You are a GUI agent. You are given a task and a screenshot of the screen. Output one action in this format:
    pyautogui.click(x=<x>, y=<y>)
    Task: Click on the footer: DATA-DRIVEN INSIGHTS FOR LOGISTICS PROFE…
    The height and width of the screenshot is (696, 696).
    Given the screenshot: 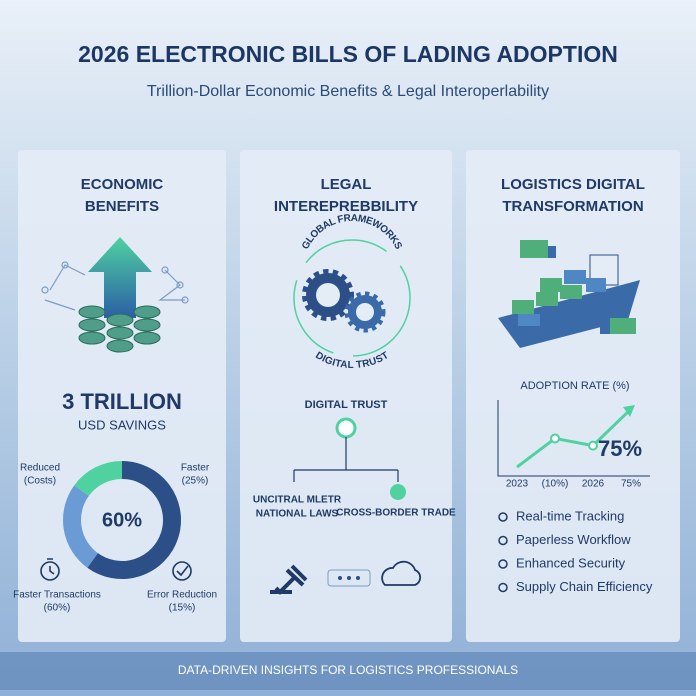 What is the action you would take?
    pyautogui.click(x=348, y=670)
    